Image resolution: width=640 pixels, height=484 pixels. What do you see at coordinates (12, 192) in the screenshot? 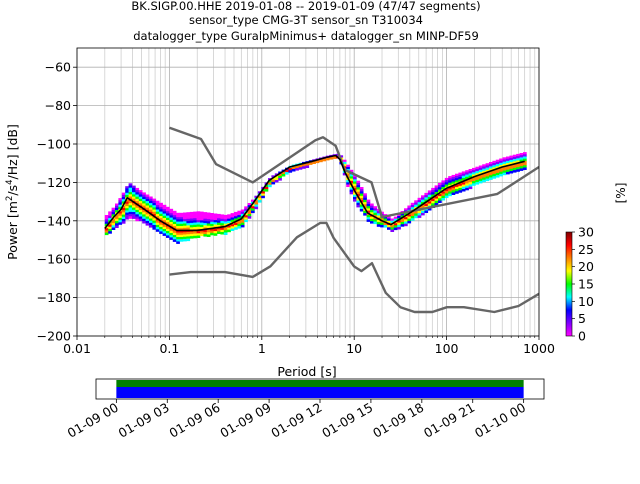
I see `y-axis-label: Power [m2/s4/Hz] [dB]` at bounding box center [12, 192].